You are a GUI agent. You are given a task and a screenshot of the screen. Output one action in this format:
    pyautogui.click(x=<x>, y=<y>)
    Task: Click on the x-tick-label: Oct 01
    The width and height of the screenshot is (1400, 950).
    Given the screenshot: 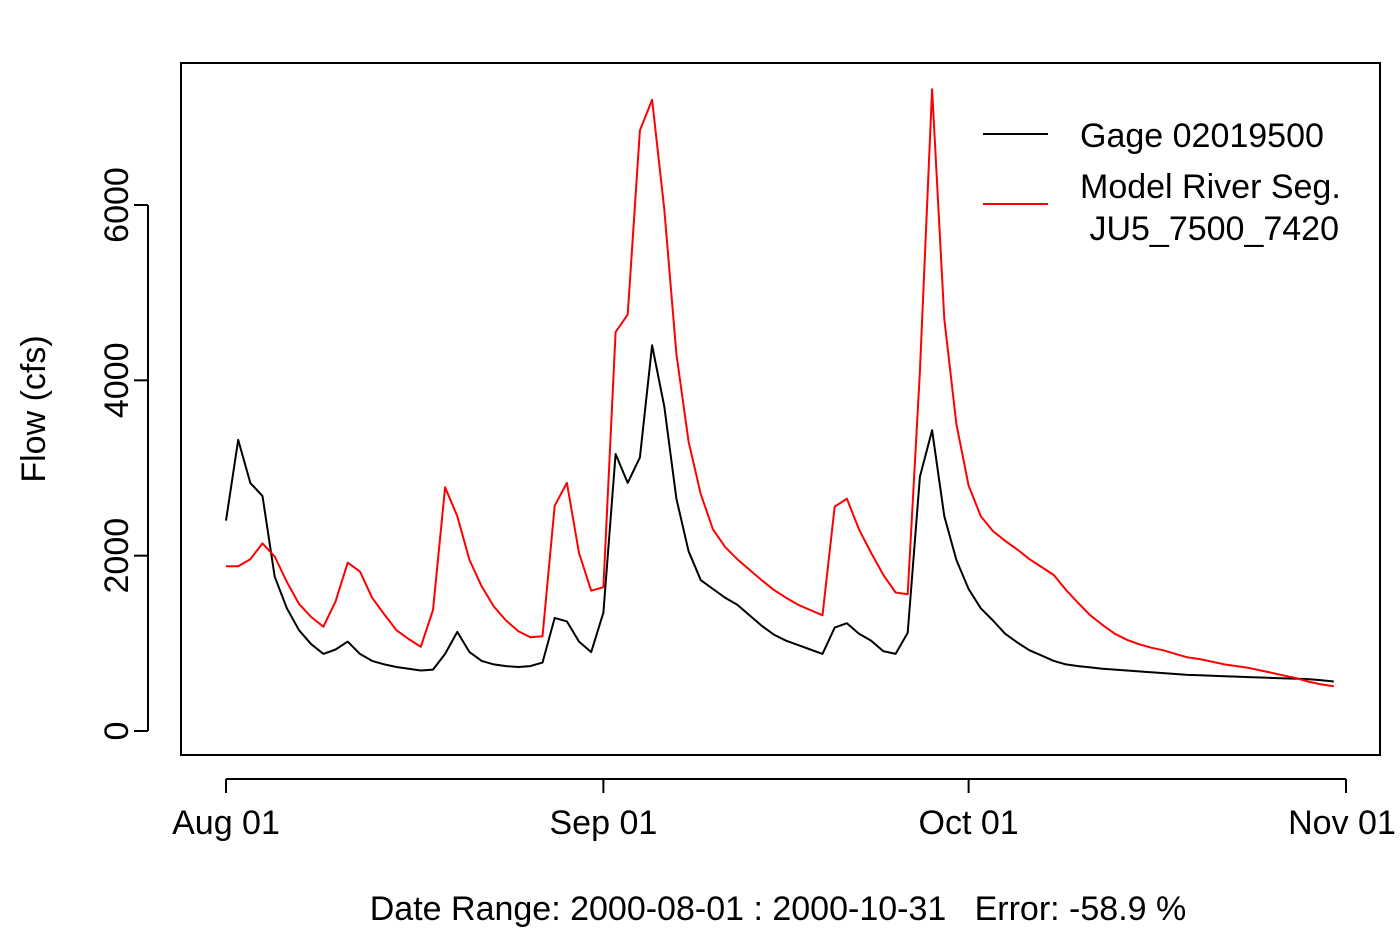 What is the action you would take?
    pyautogui.click(x=969, y=823)
    